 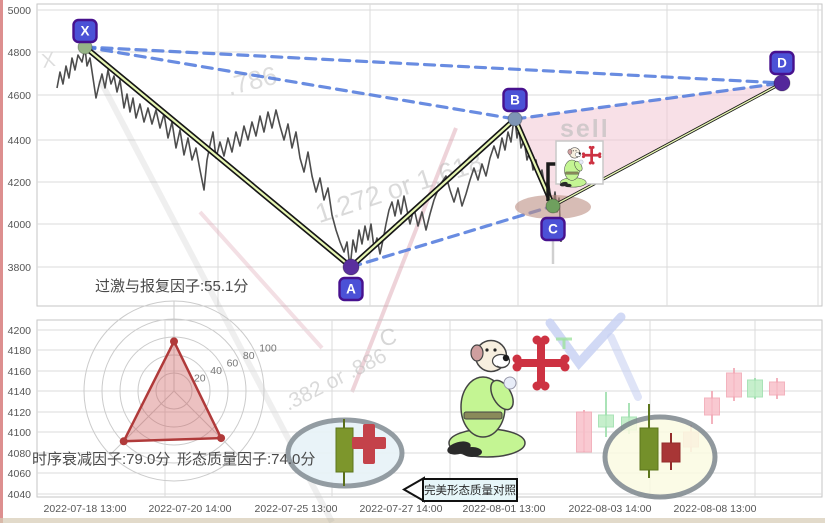 What do you see at coordinates (20, 392) in the screenshot?
I see `y-tick-label: 4140` at bounding box center [20, 392].